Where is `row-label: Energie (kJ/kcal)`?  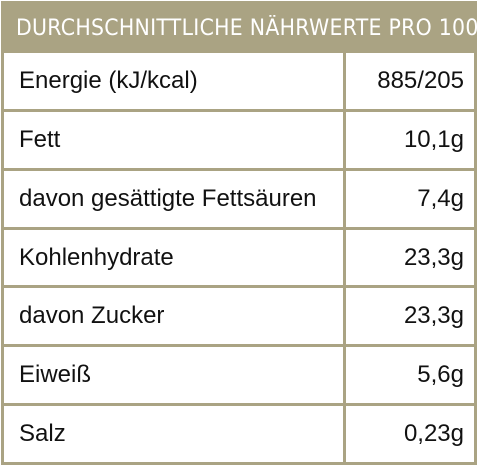 row-label: Energie (kJ/kcal) is located at coordinates (175, 81).